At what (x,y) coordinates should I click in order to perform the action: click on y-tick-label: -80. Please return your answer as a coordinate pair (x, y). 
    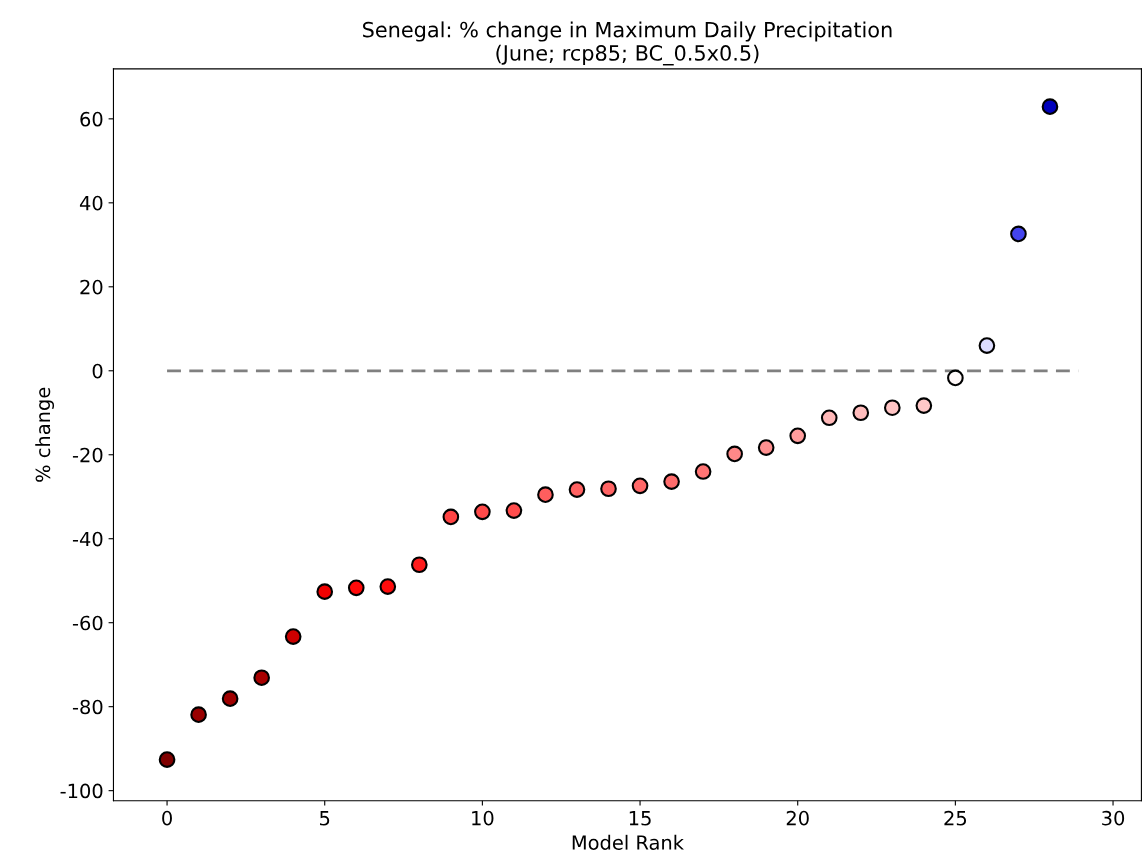
    Looking at the image, I should click on (87, 707).